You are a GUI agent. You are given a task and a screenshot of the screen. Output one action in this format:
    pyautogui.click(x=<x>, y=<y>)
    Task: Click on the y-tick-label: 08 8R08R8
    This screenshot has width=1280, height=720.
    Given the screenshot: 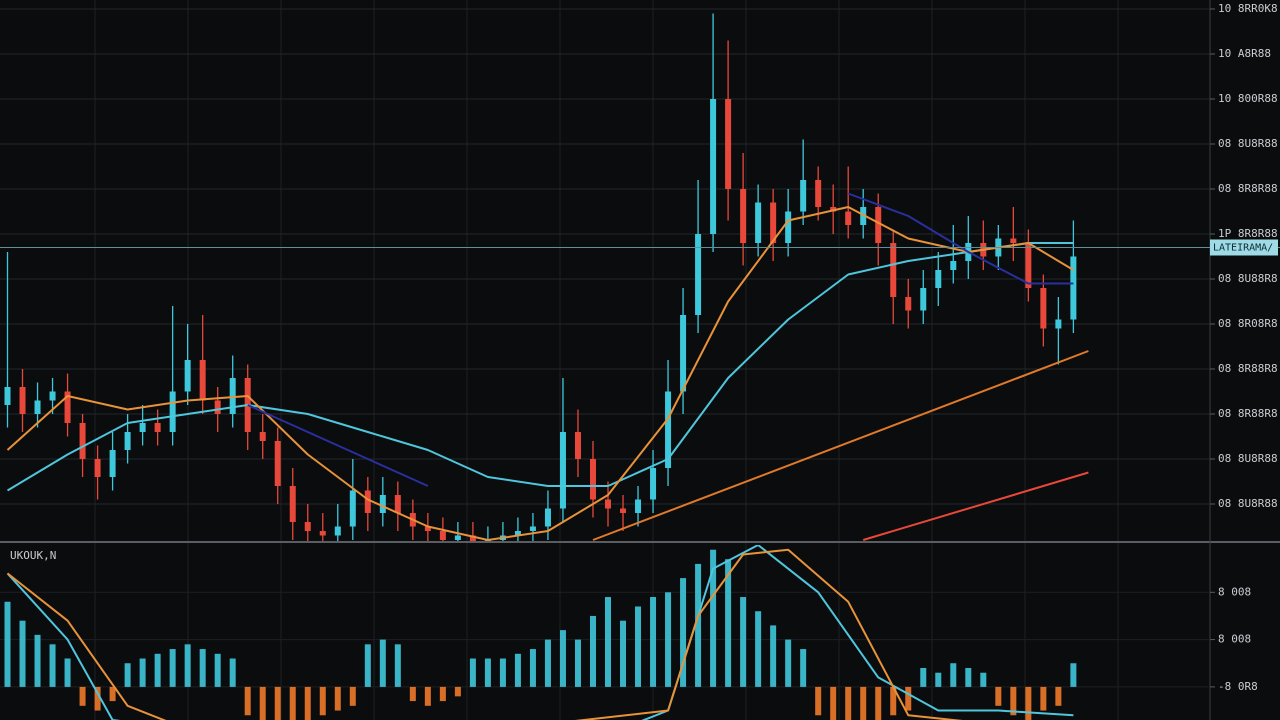 What is the action you would take?
    pyautogui.click(x=1248, y=323)
    